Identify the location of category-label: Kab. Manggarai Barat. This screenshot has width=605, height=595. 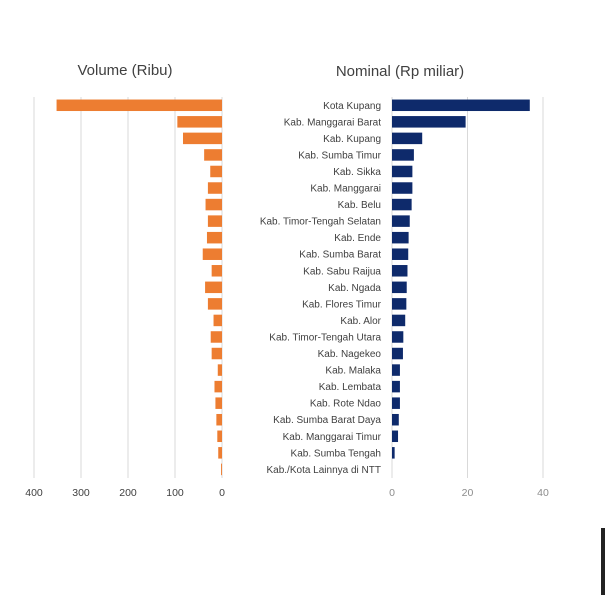
(333, 122).